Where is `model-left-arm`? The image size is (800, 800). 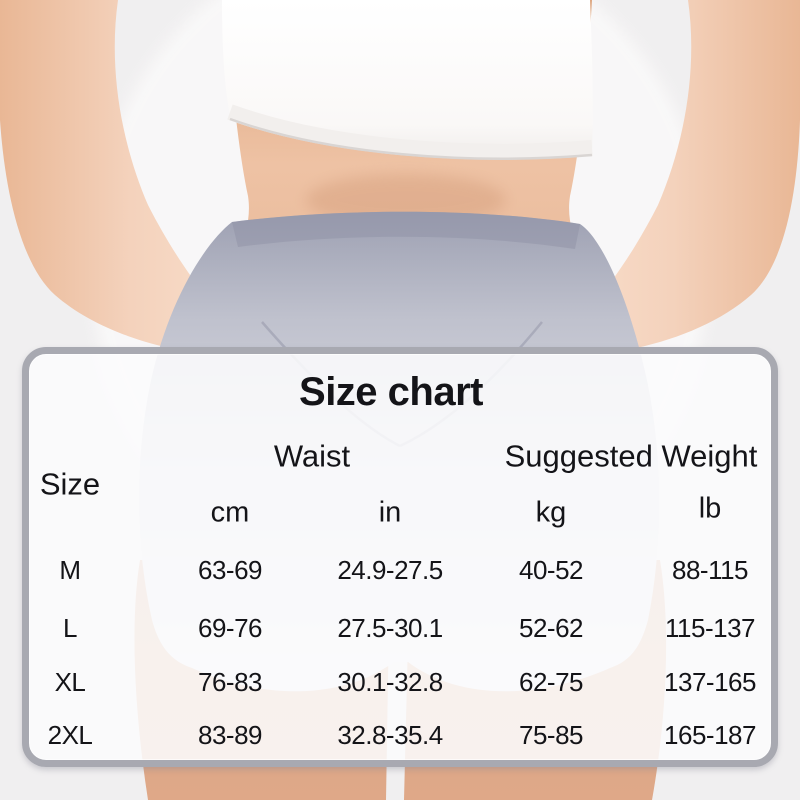
model-left-arm is located at coordinates (118, 178).